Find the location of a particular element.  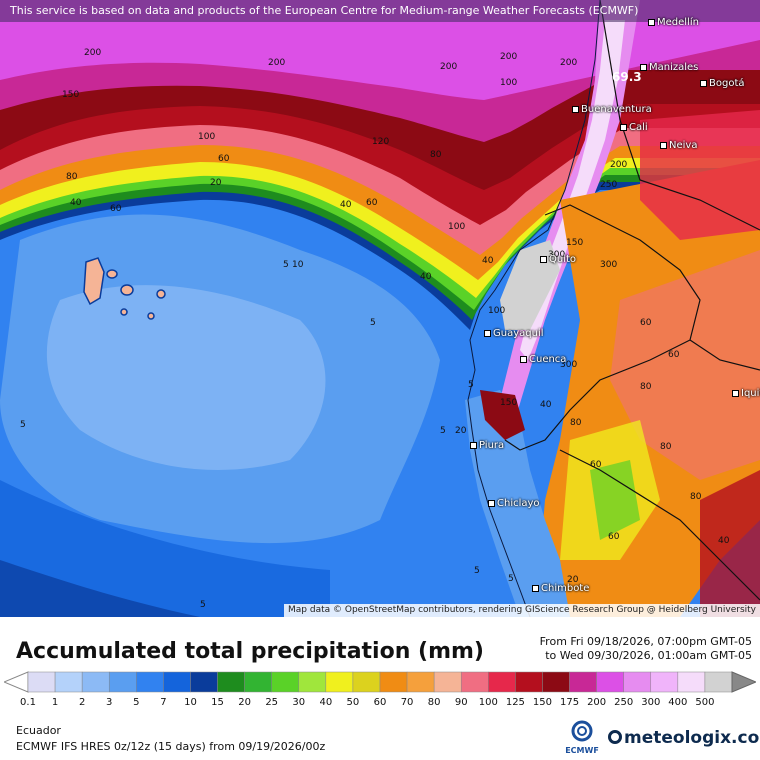

scale-tick-label: 40 is located at coordinates (326, 702).